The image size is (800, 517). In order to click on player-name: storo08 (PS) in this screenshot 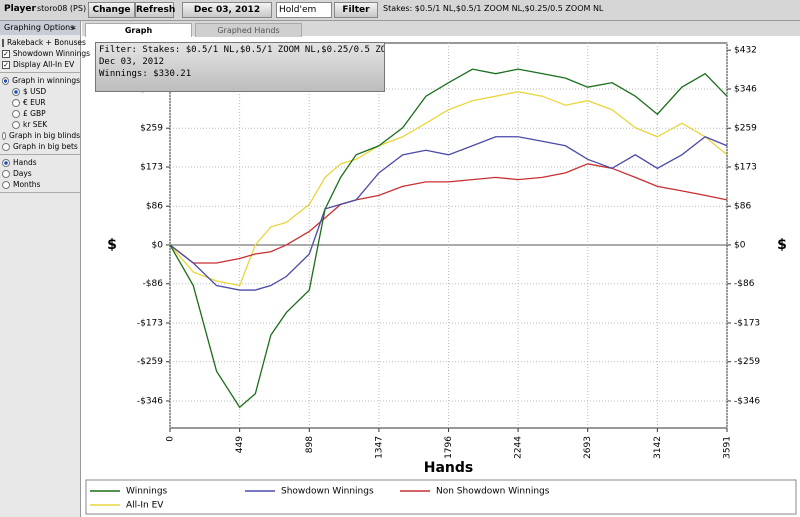, I will do `click(62, 8)`.